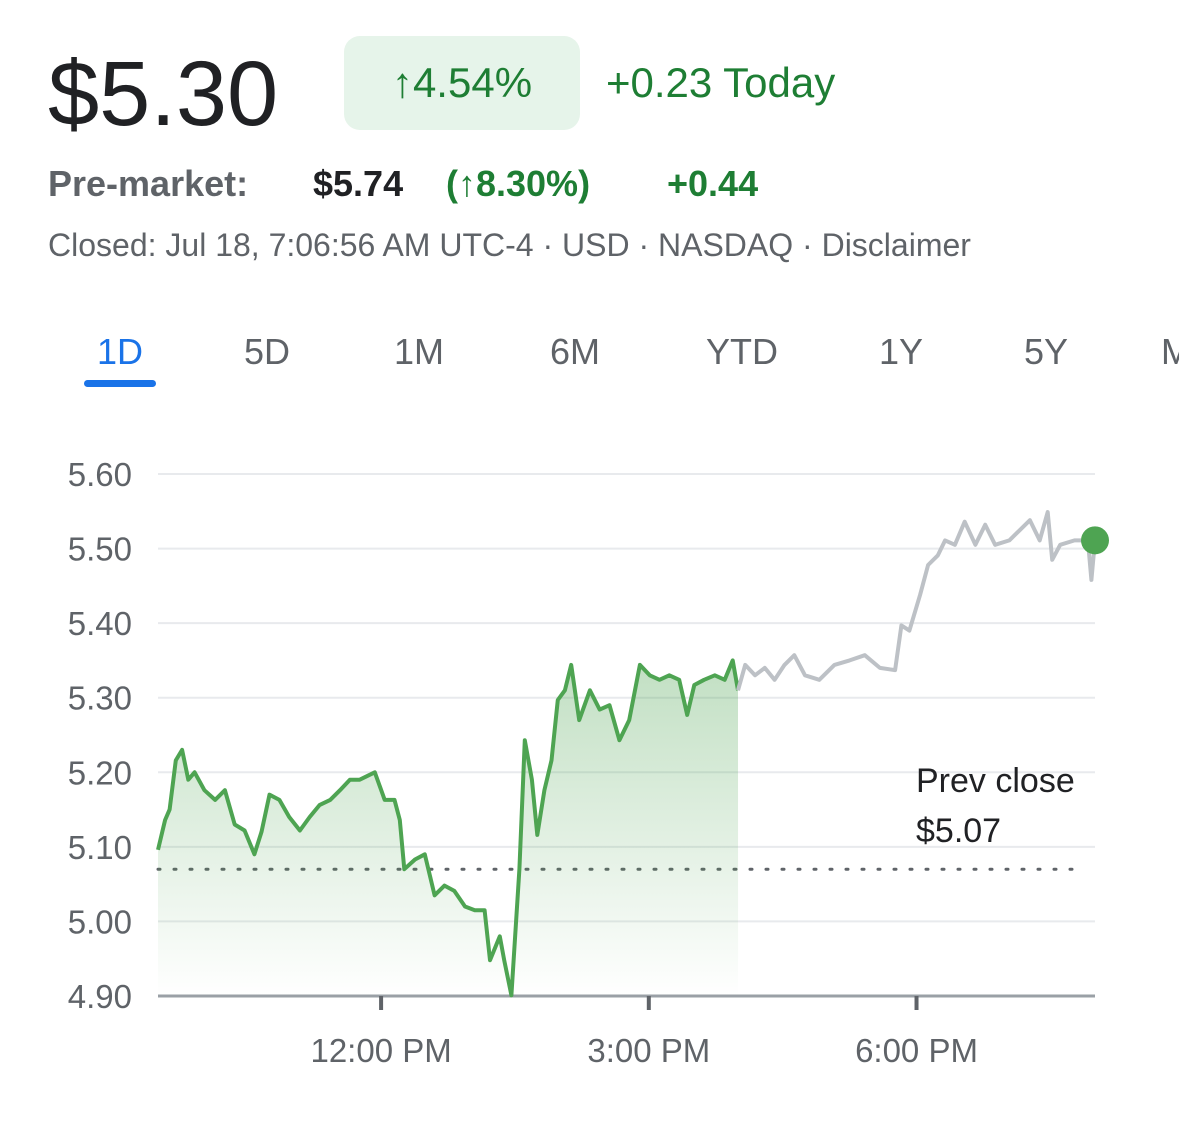  I want to click on tab: 1Y, so click(901, 351).